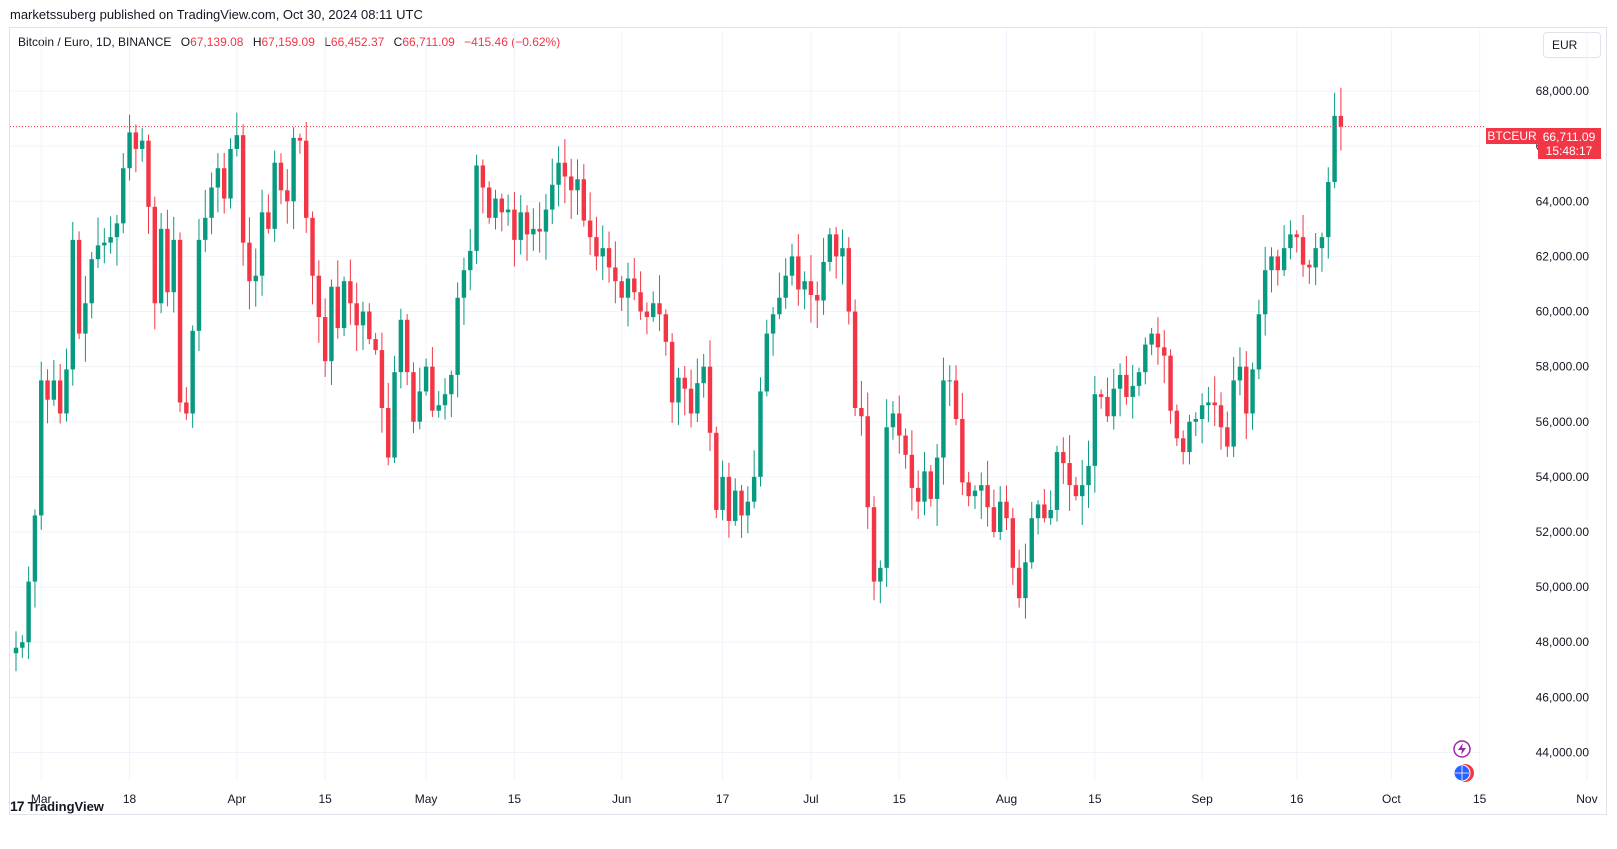  Describe the element at coordinates (65, 806) in the screenshot. I see `tradingview-name: TradingView` at that location.